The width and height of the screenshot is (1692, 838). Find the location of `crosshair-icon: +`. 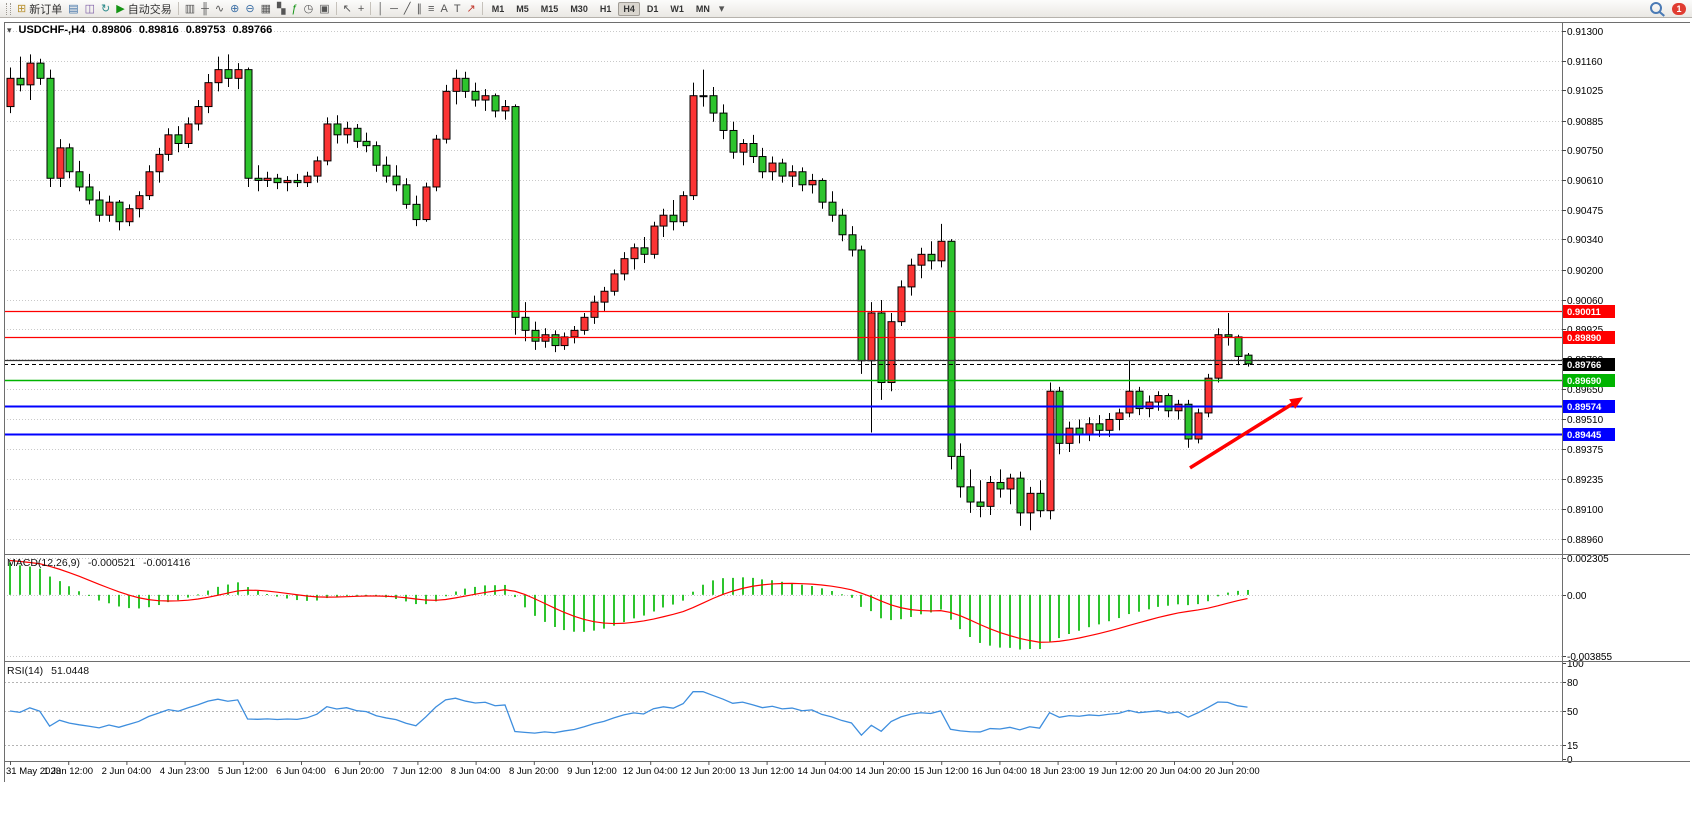

crosshair-icon: + is located at coordinates (361, 8).